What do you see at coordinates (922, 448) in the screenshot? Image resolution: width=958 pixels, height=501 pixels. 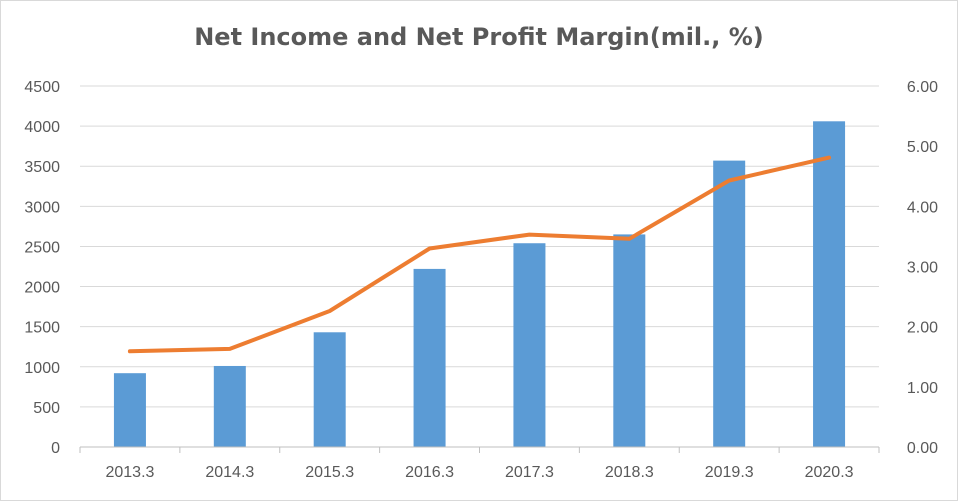 I see `y-right-tick-label: 0.00` at bounding box center [922, 448].